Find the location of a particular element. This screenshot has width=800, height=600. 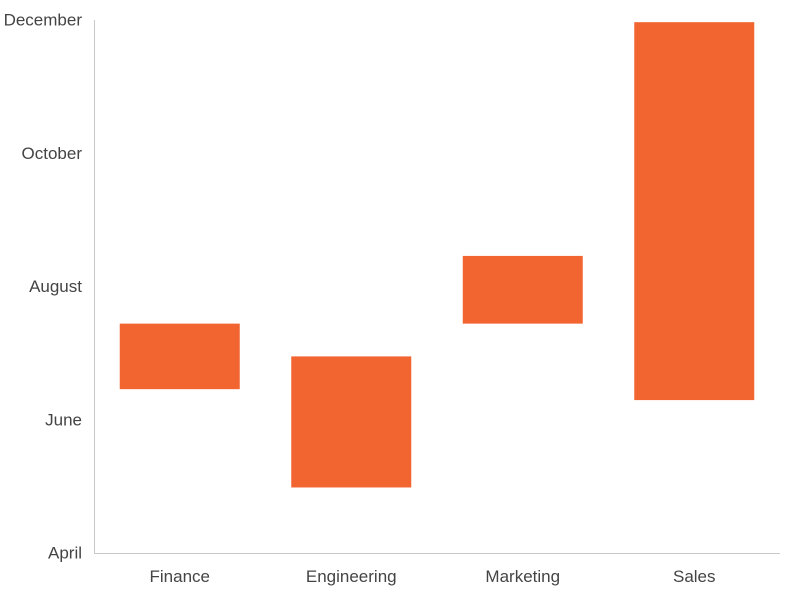

bar-engineering is located at coordinates (351, 422).